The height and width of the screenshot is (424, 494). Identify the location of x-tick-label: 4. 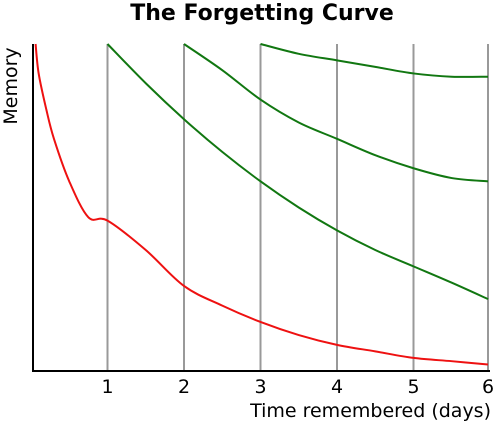
(337, 387).